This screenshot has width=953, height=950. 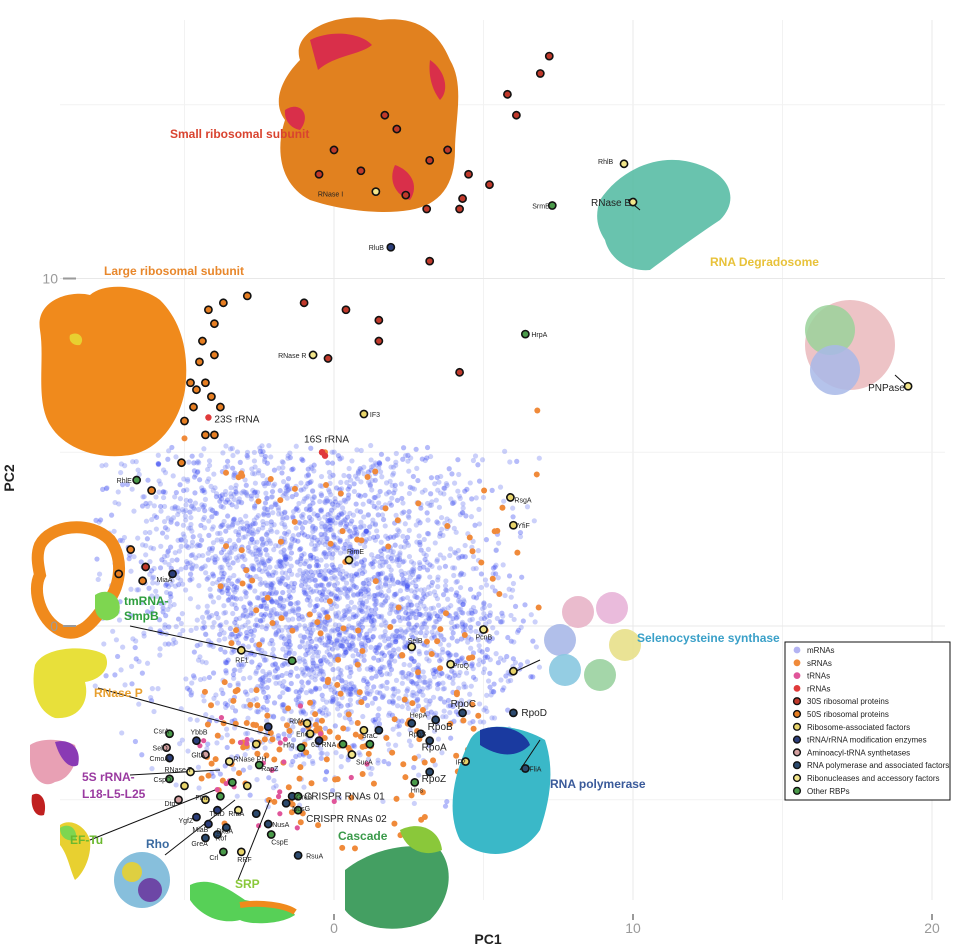 What do you see at coordinates (75, 851) in the screenshot?
I see `ef-tu-structure` at bounding box center [75, 851].